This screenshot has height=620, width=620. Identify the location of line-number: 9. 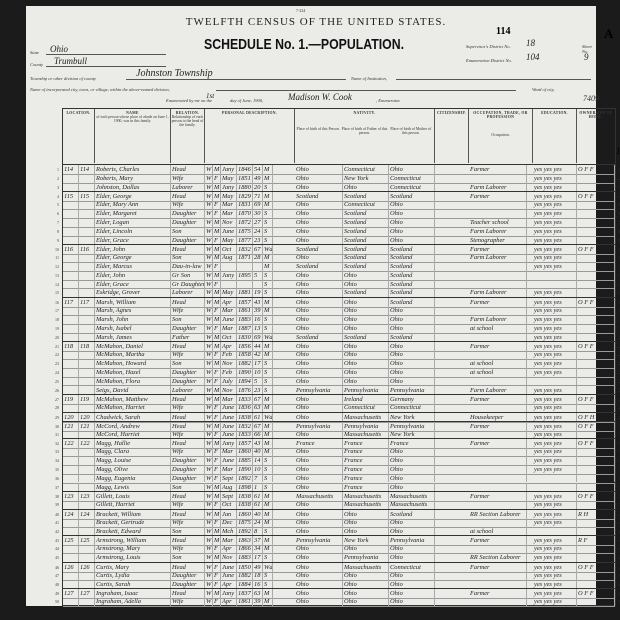
(58, 240).